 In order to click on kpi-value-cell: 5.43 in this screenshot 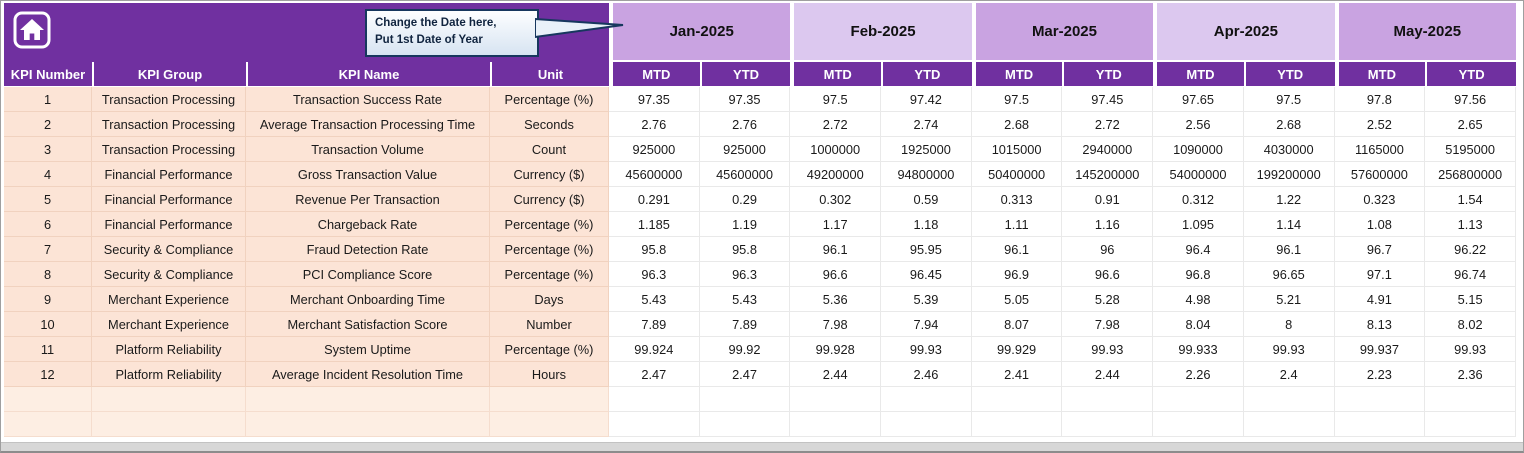, I will do `click(745, 299)`.